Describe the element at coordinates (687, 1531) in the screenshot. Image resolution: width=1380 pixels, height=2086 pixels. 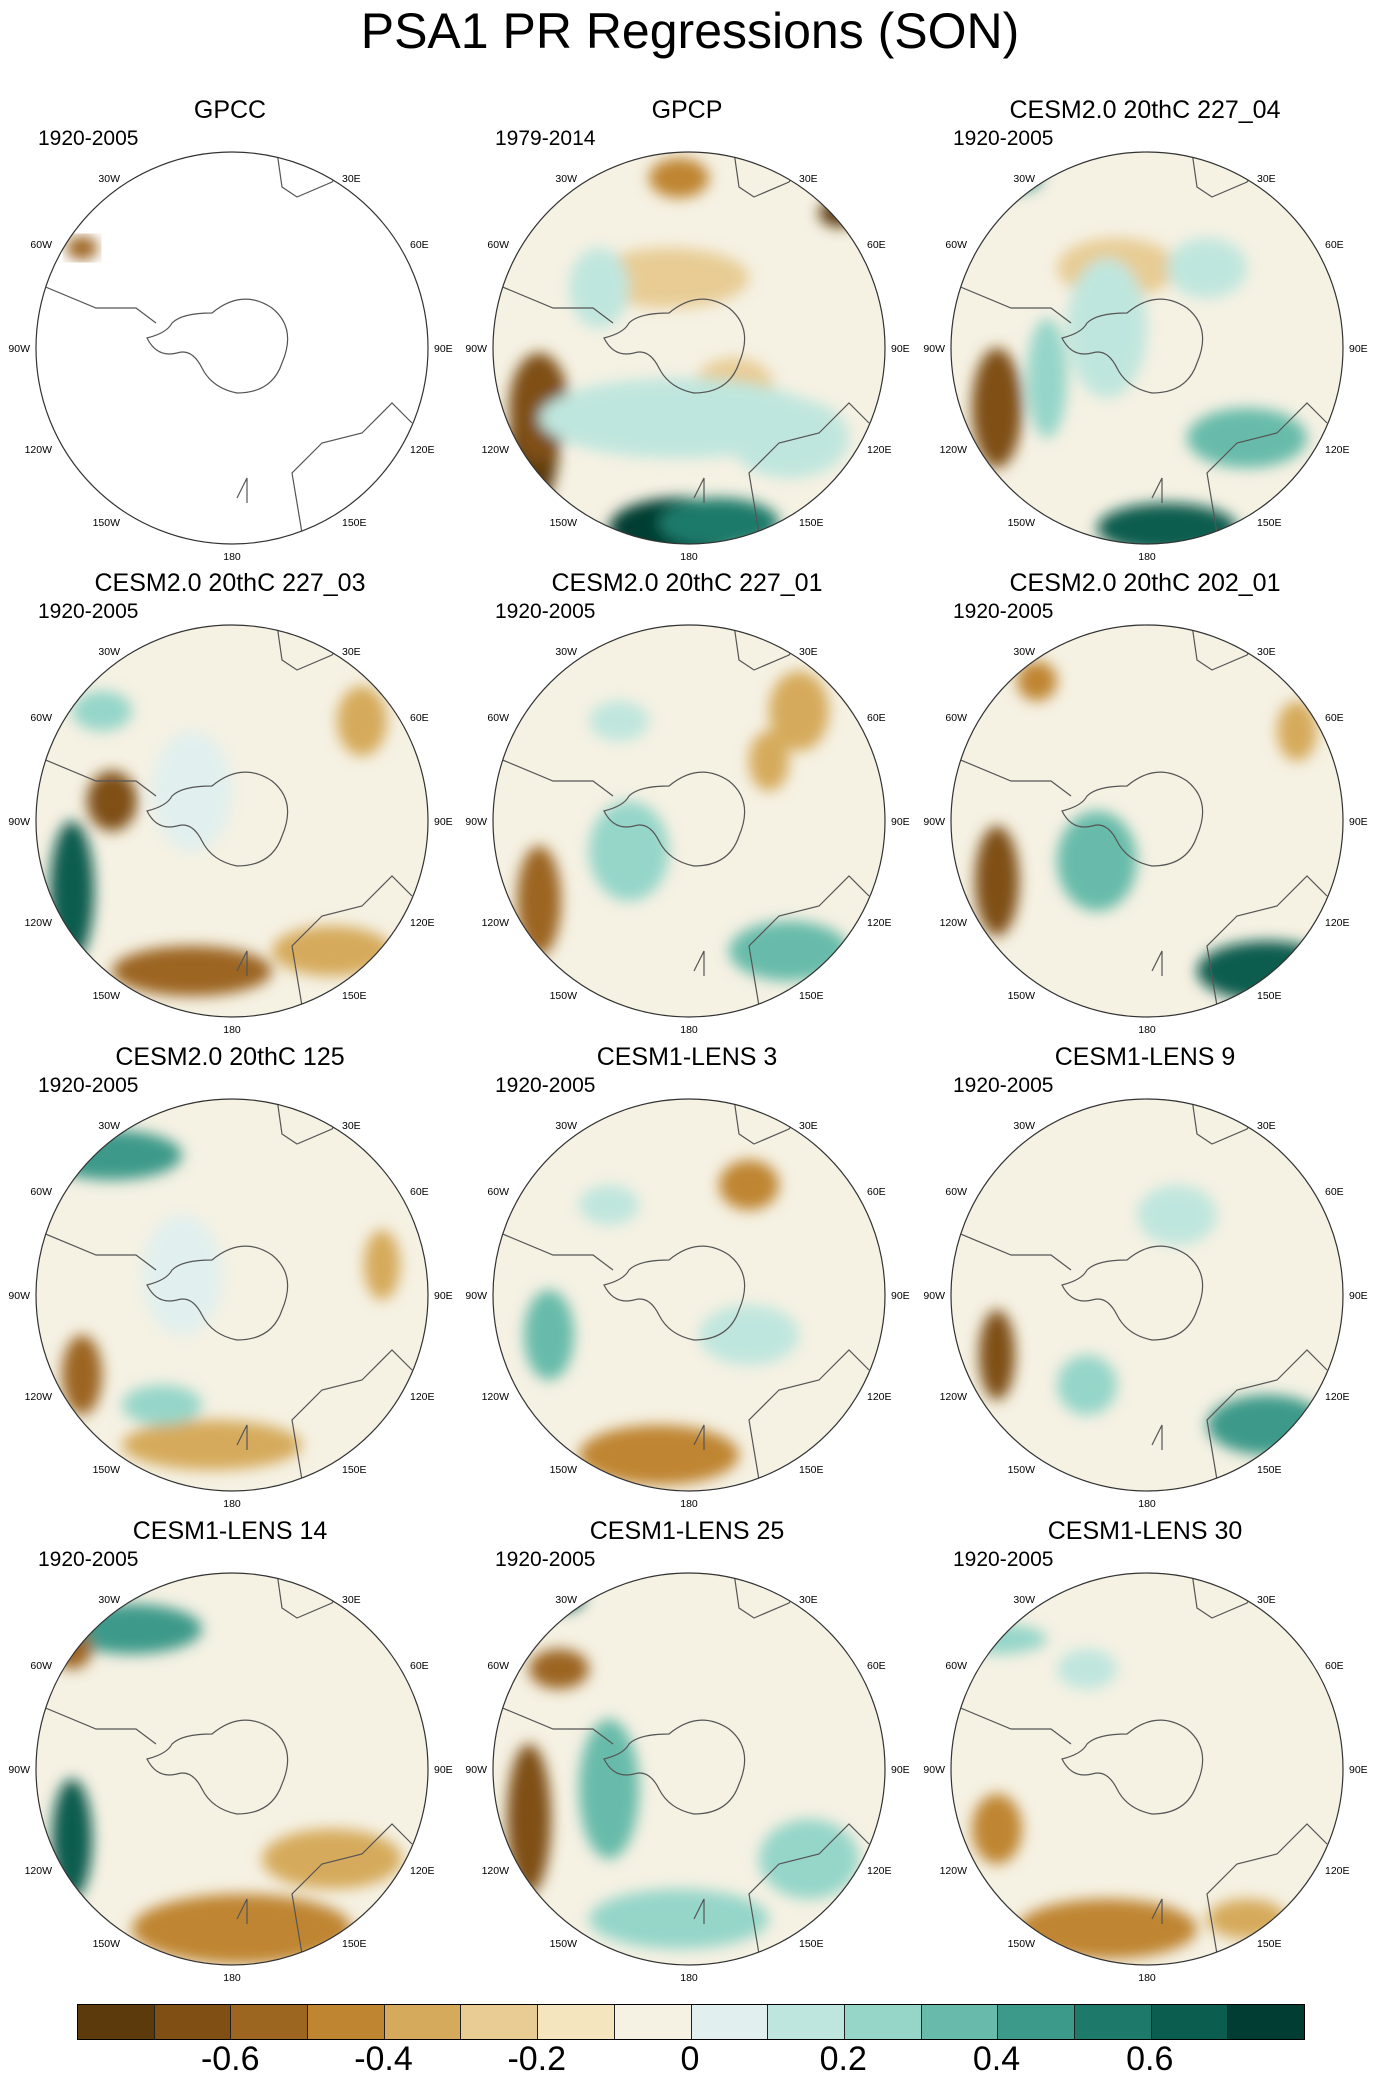
I see `panel-title: CESM1-LENS 25` at that location.